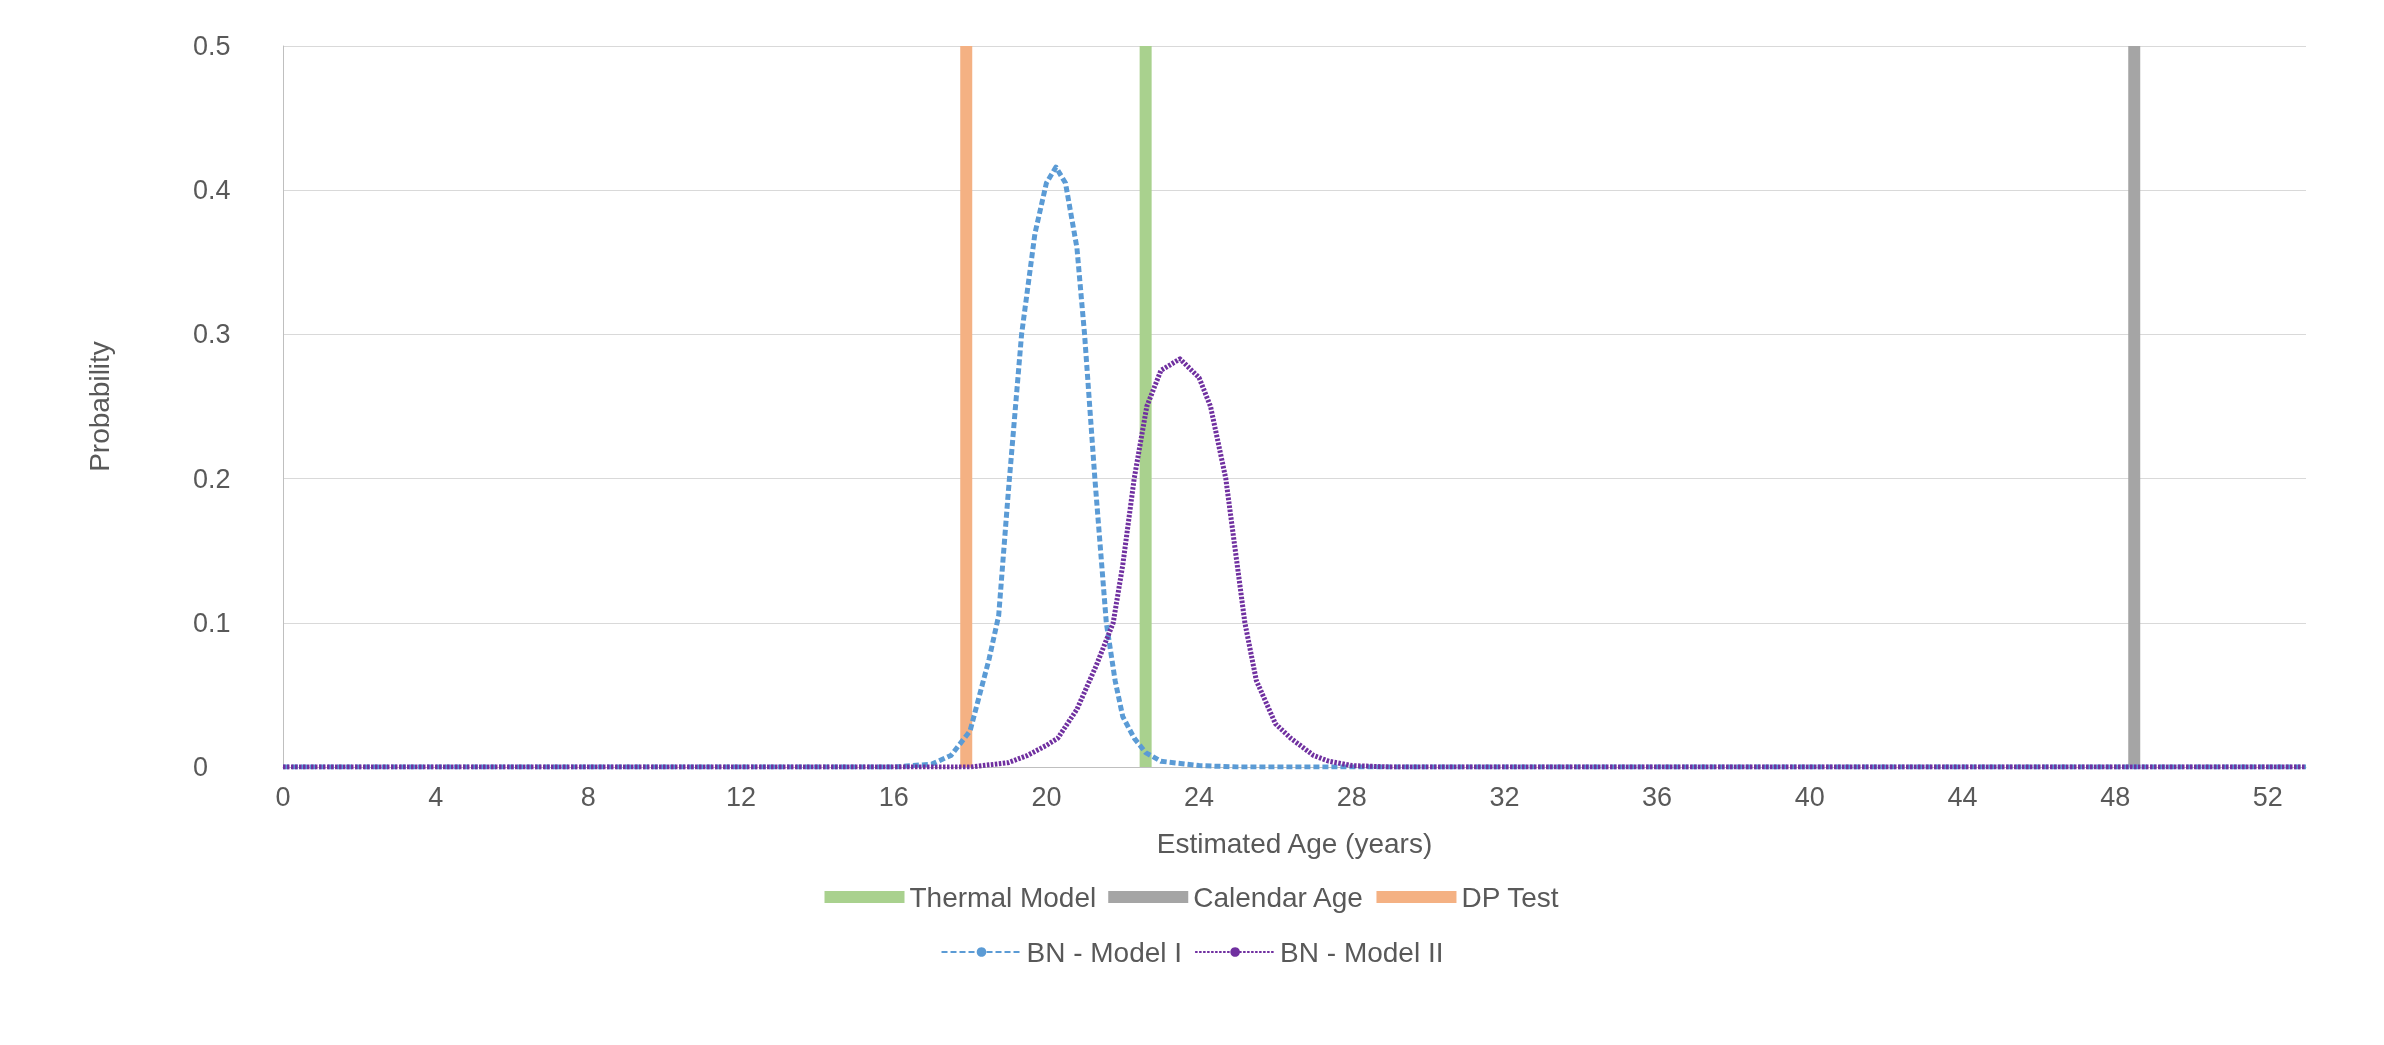  What do you see at coordinates (1003, 897) in the screenshot?
I see `legend-label: Thermal Model` at bounding box center [1003, 897].